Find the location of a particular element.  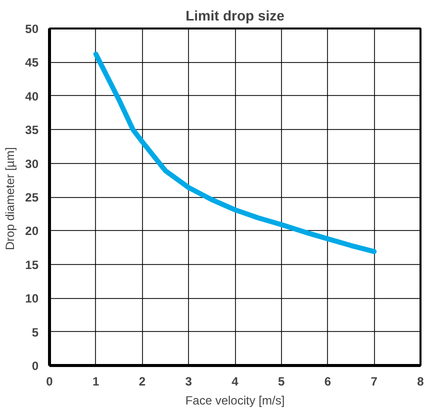

y-tick-label: 30 is located at coordinates (32, 163).